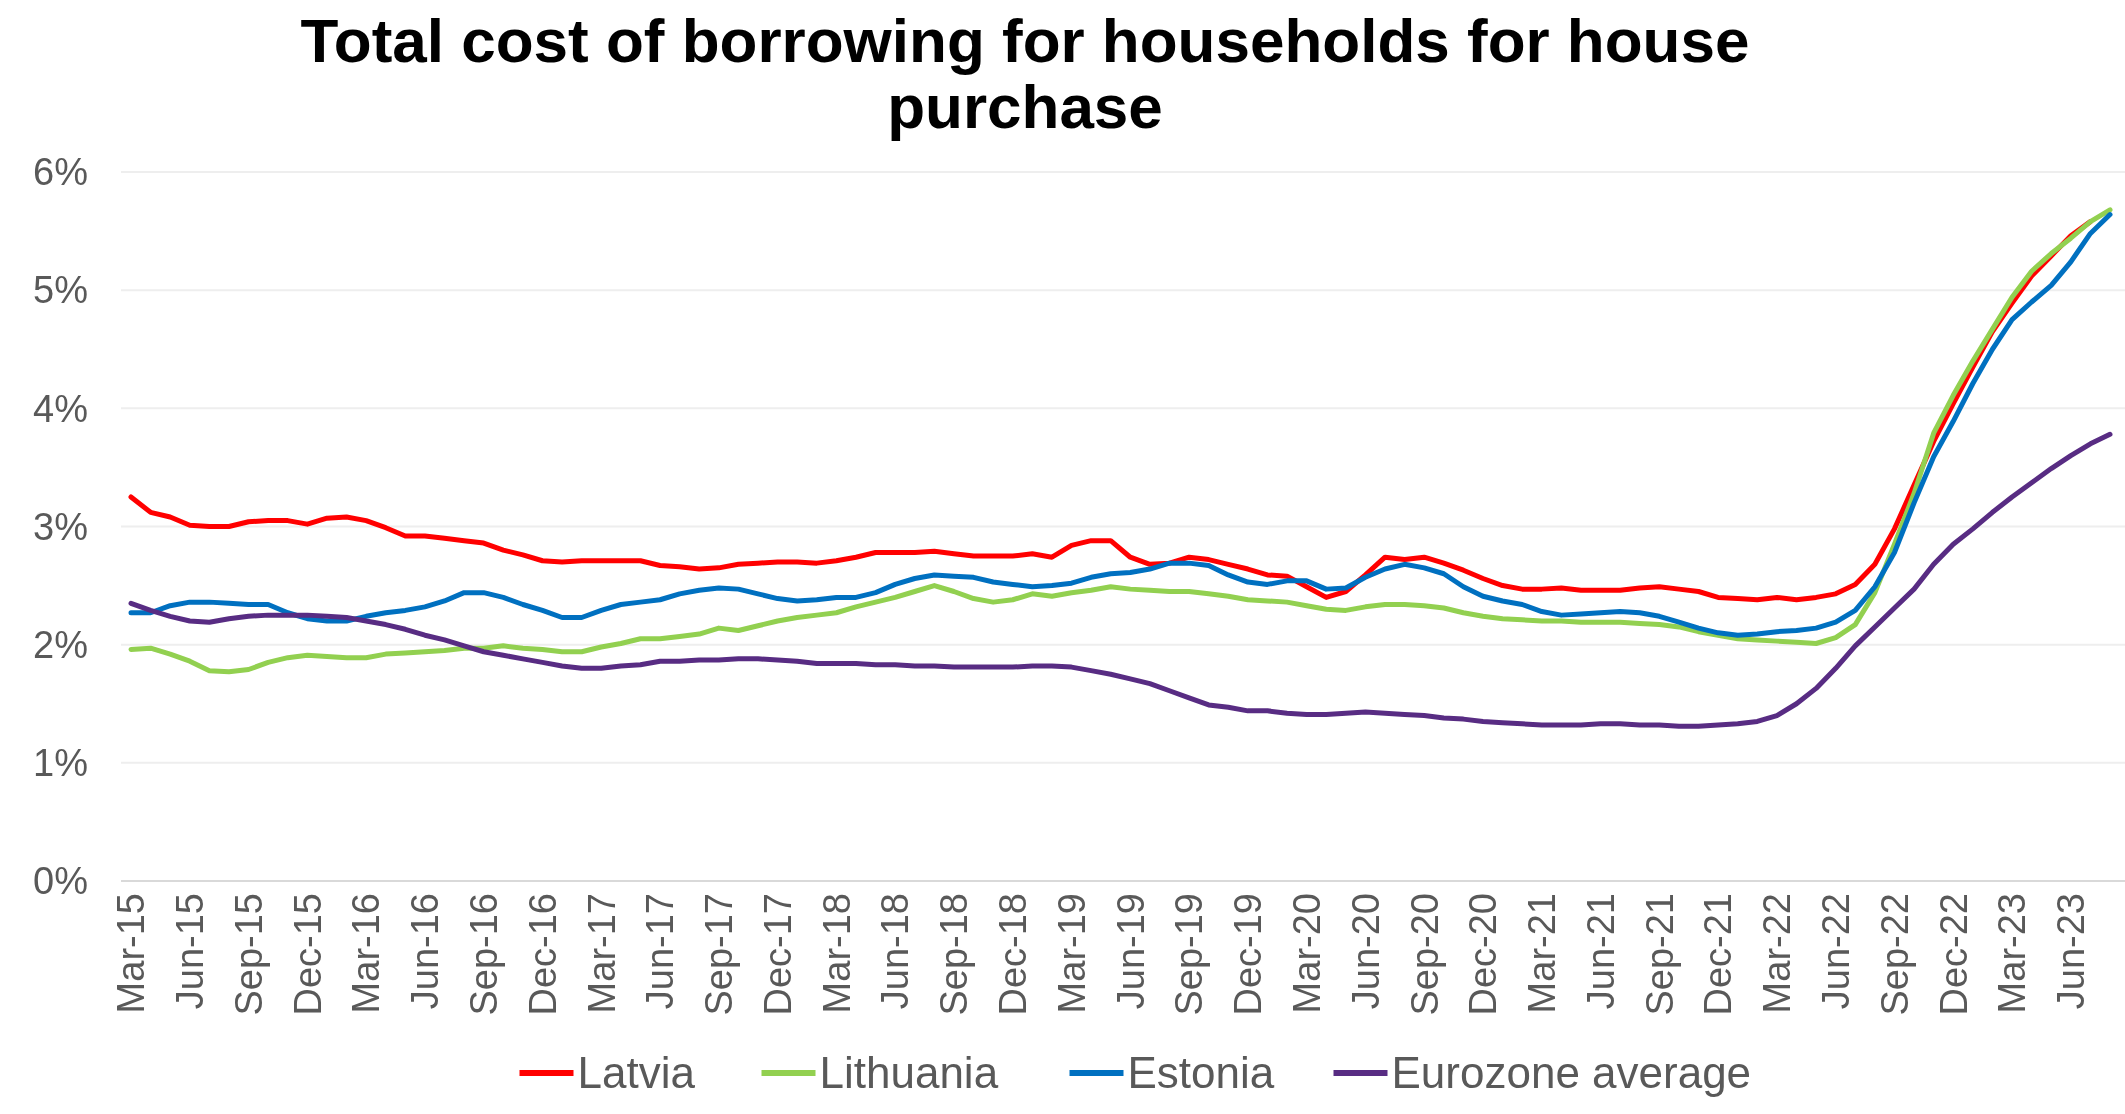  I want to click on x-tick-label: Sep-15, so click(248, 954).